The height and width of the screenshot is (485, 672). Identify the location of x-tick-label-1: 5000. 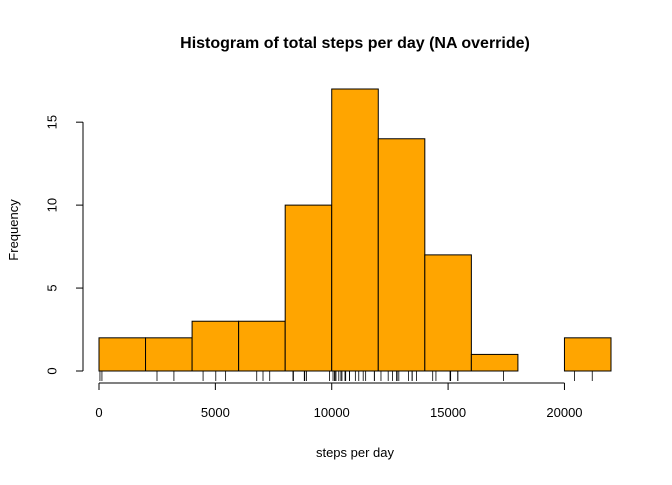
(215, 412).